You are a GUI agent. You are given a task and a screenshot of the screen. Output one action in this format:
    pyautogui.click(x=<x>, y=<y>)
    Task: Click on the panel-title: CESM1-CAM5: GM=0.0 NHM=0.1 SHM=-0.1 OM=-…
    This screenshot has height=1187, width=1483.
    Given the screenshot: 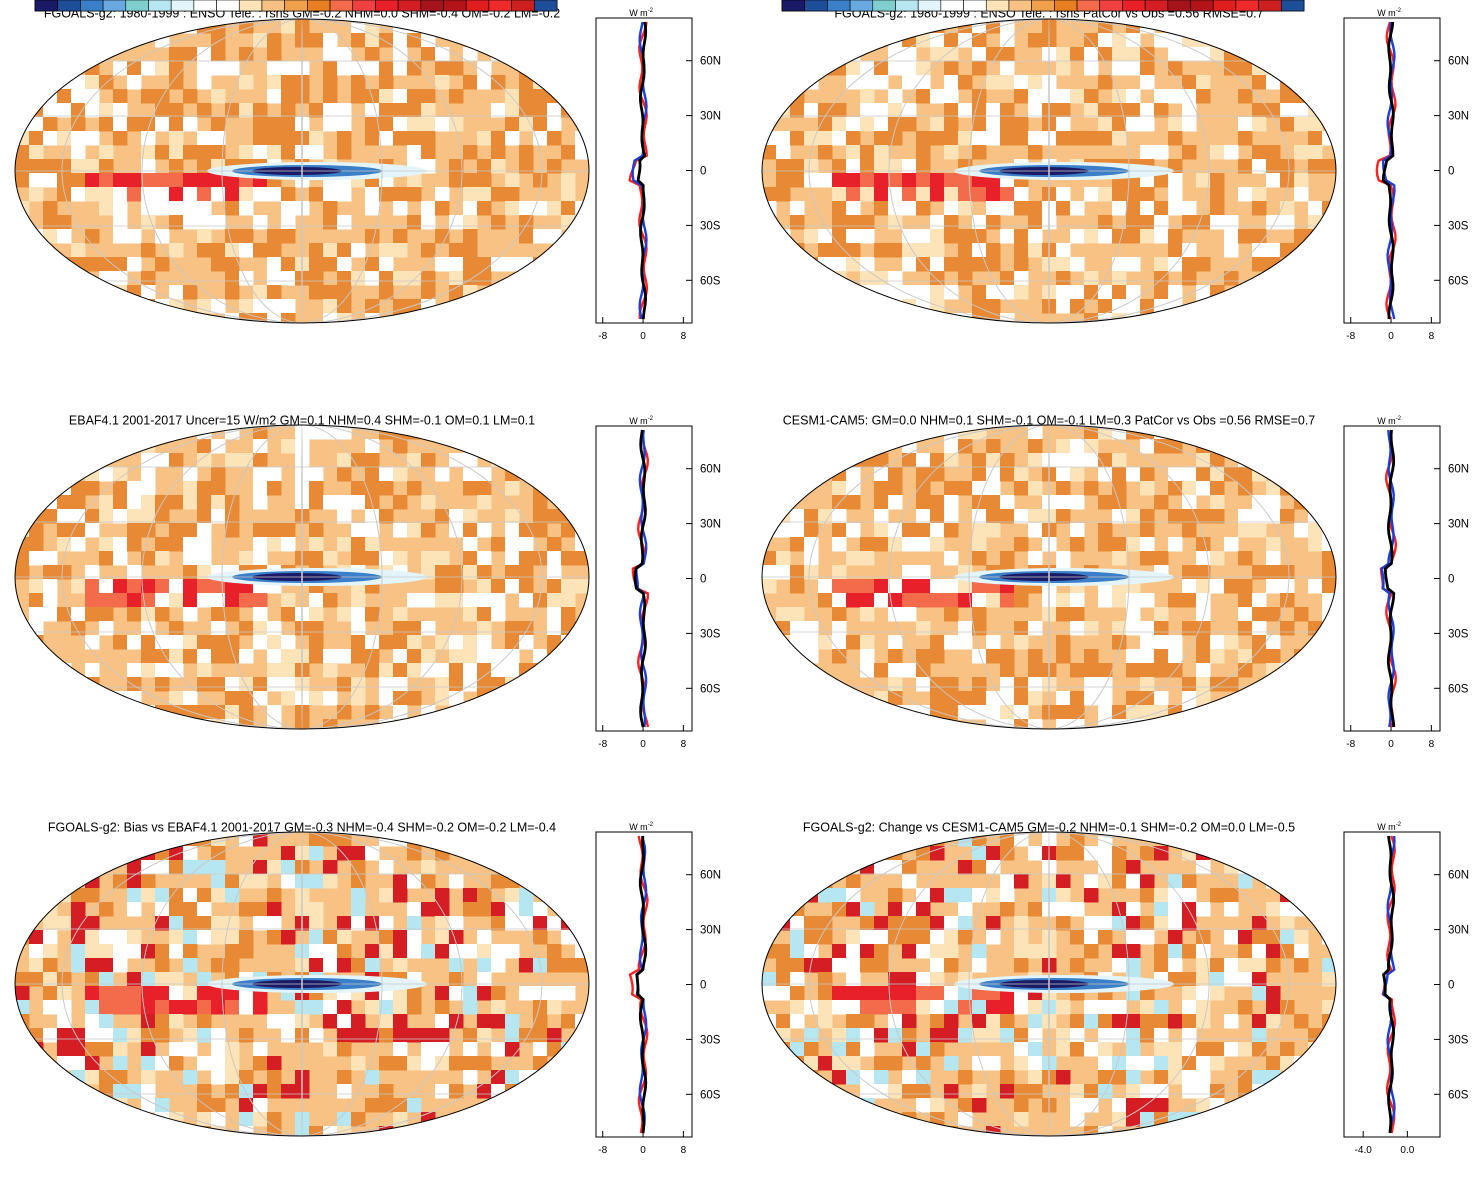 What is the action you would take?
    pyautogui.click(x=1049, y=420)
    